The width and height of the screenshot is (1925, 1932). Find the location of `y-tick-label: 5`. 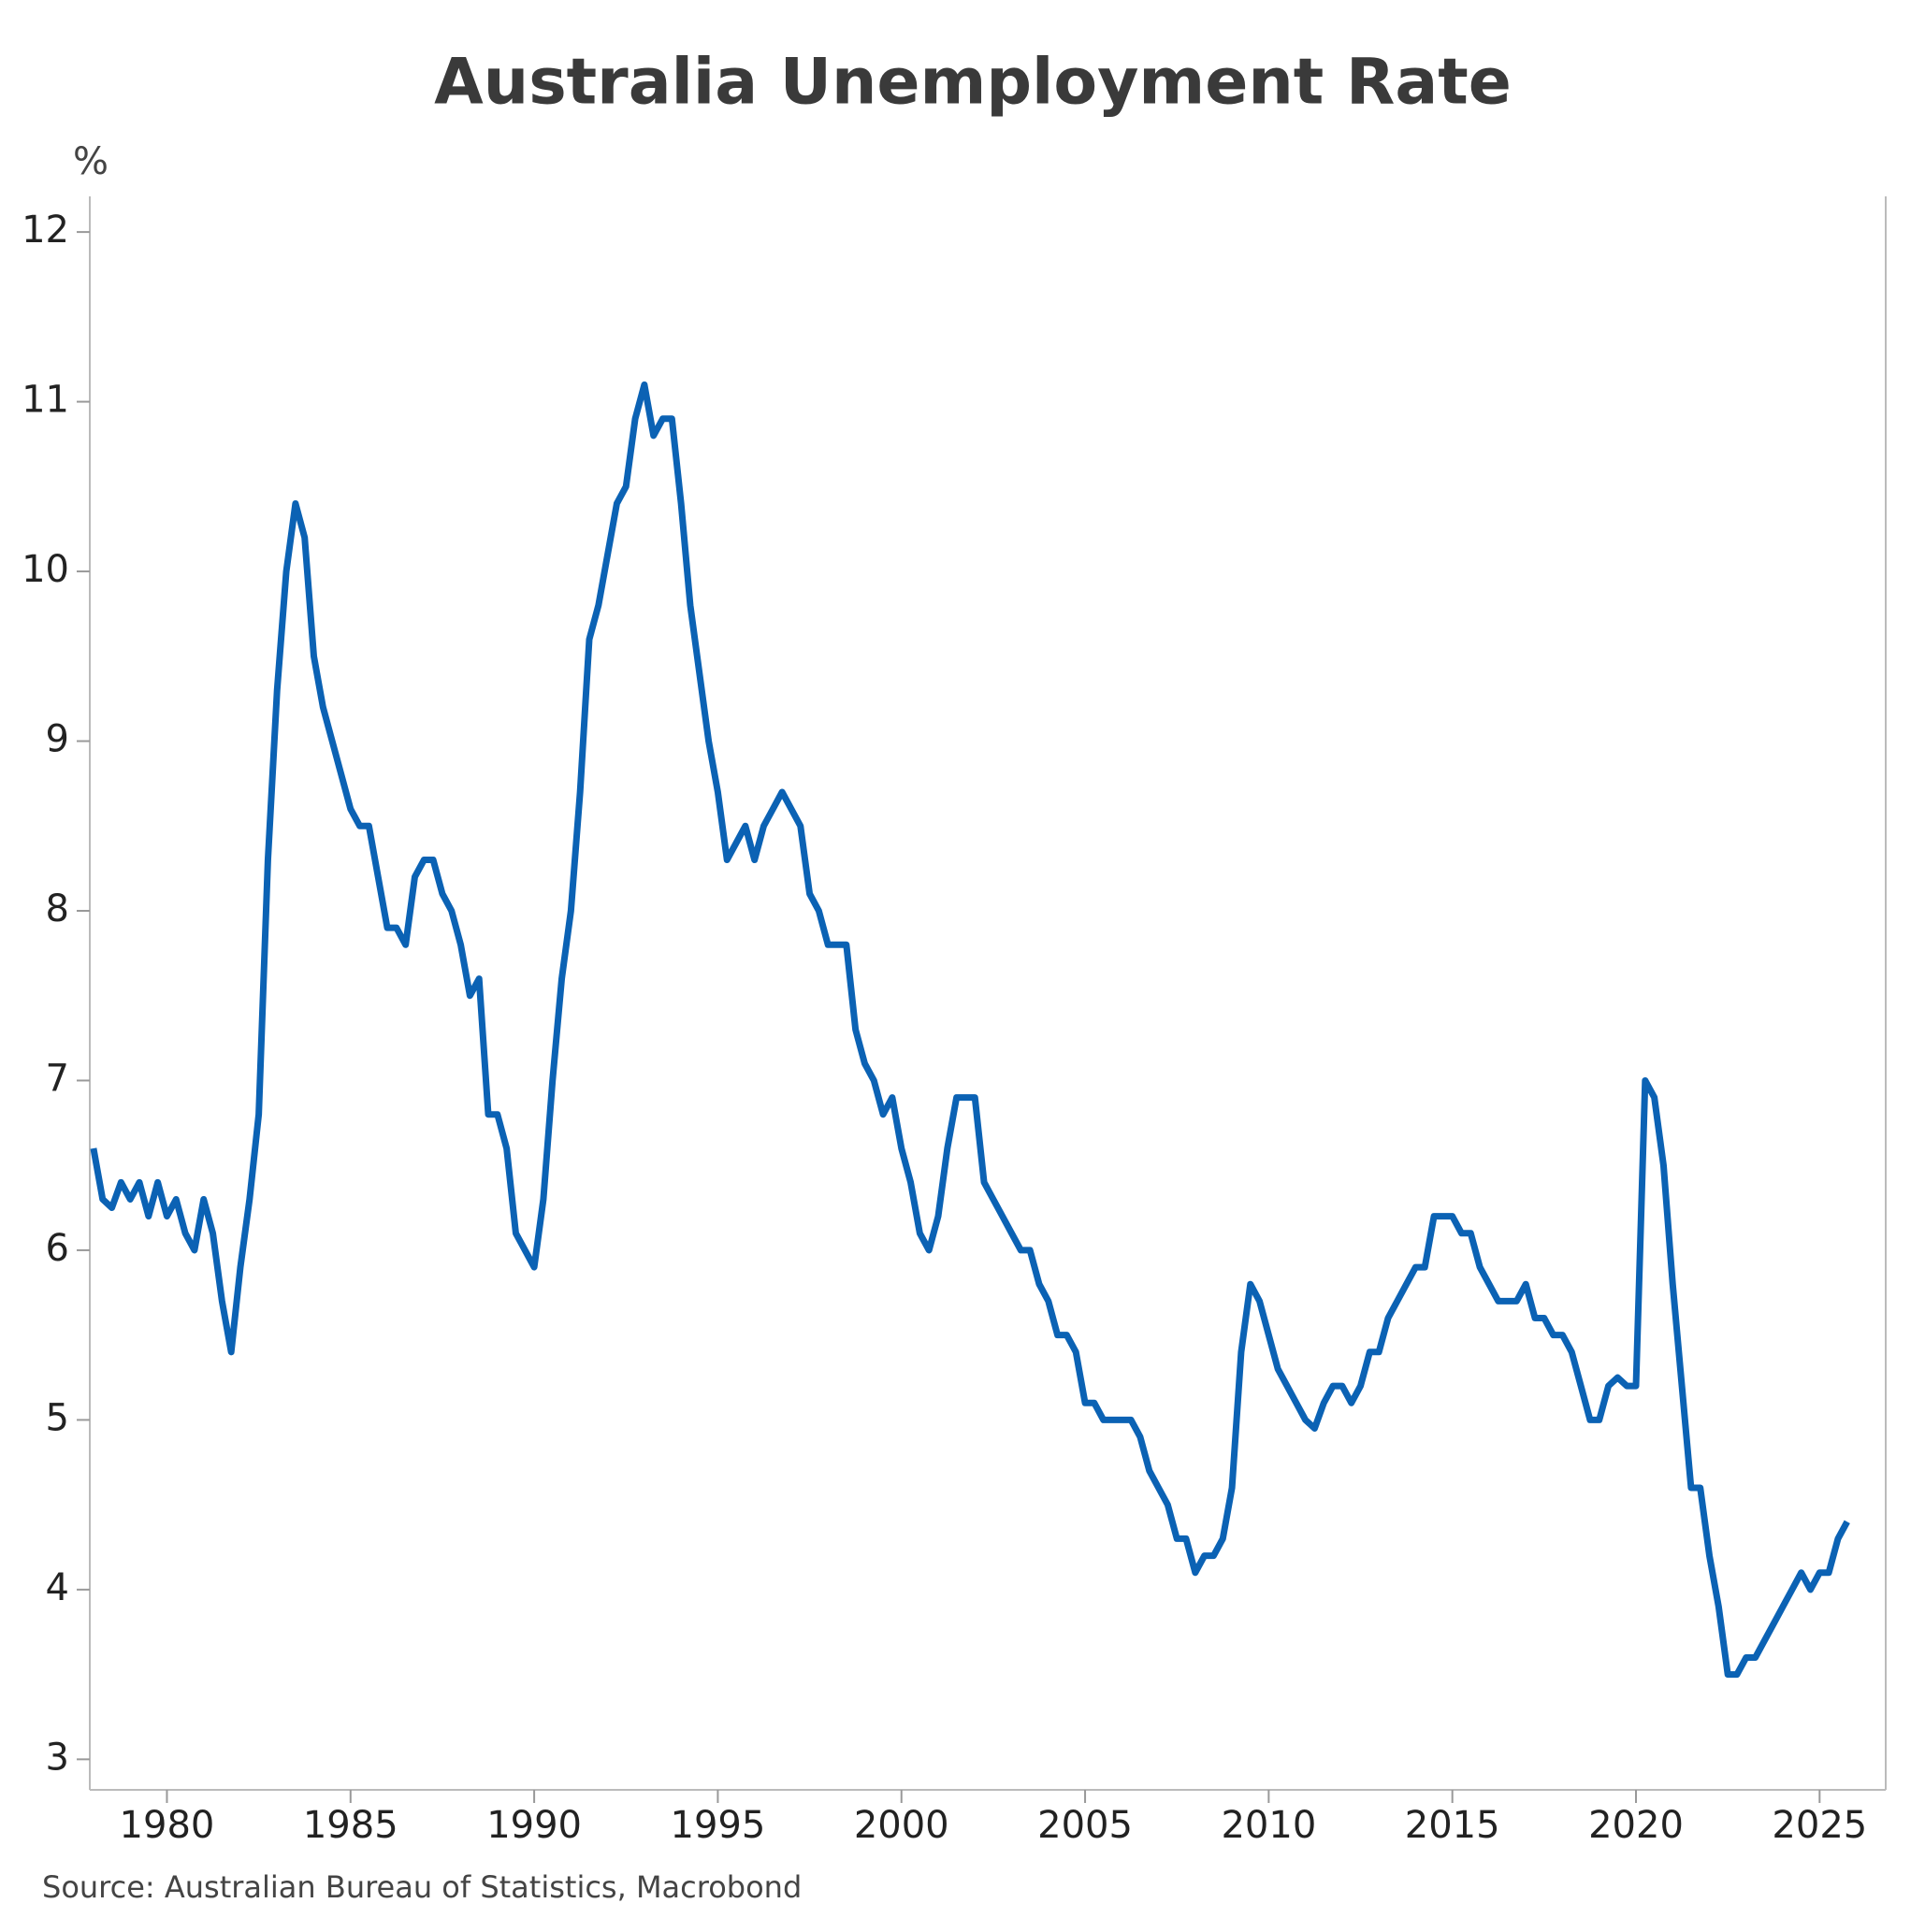

y-tick-label: 5 is located at coordinates (58, 1417).